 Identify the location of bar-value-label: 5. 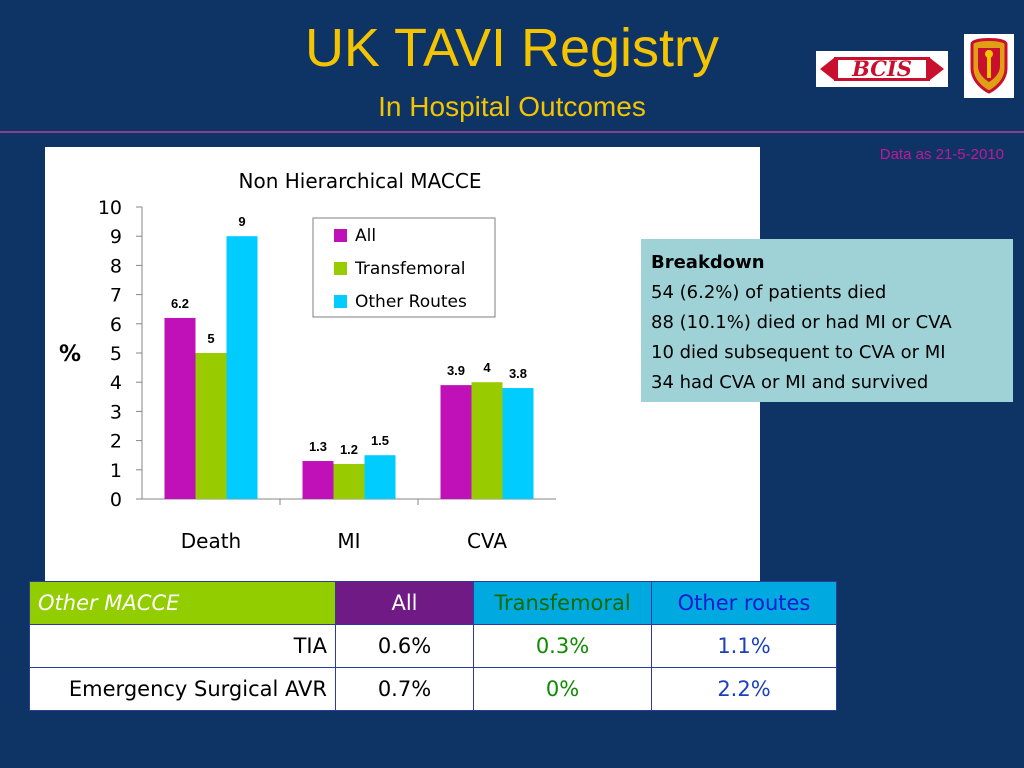
(210, 338).